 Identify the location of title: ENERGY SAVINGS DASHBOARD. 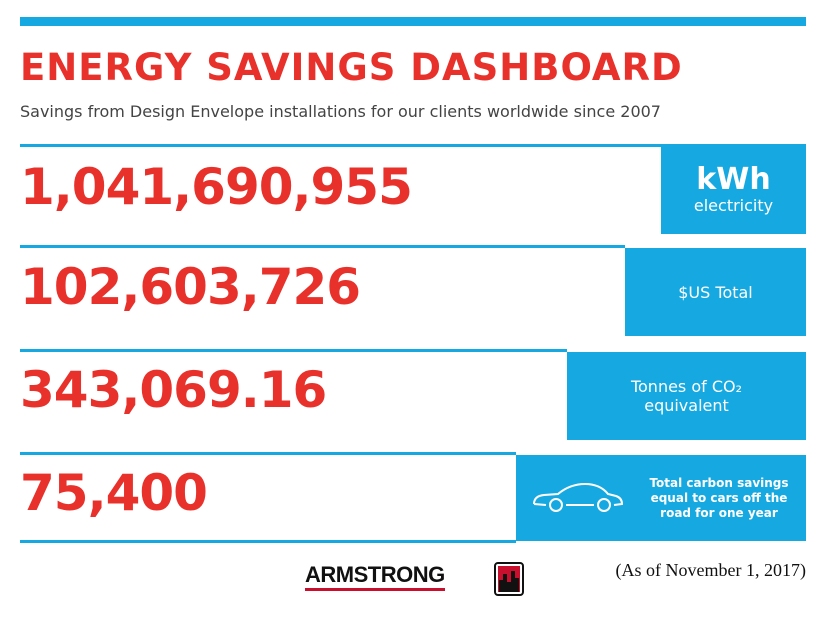
(351, 67).